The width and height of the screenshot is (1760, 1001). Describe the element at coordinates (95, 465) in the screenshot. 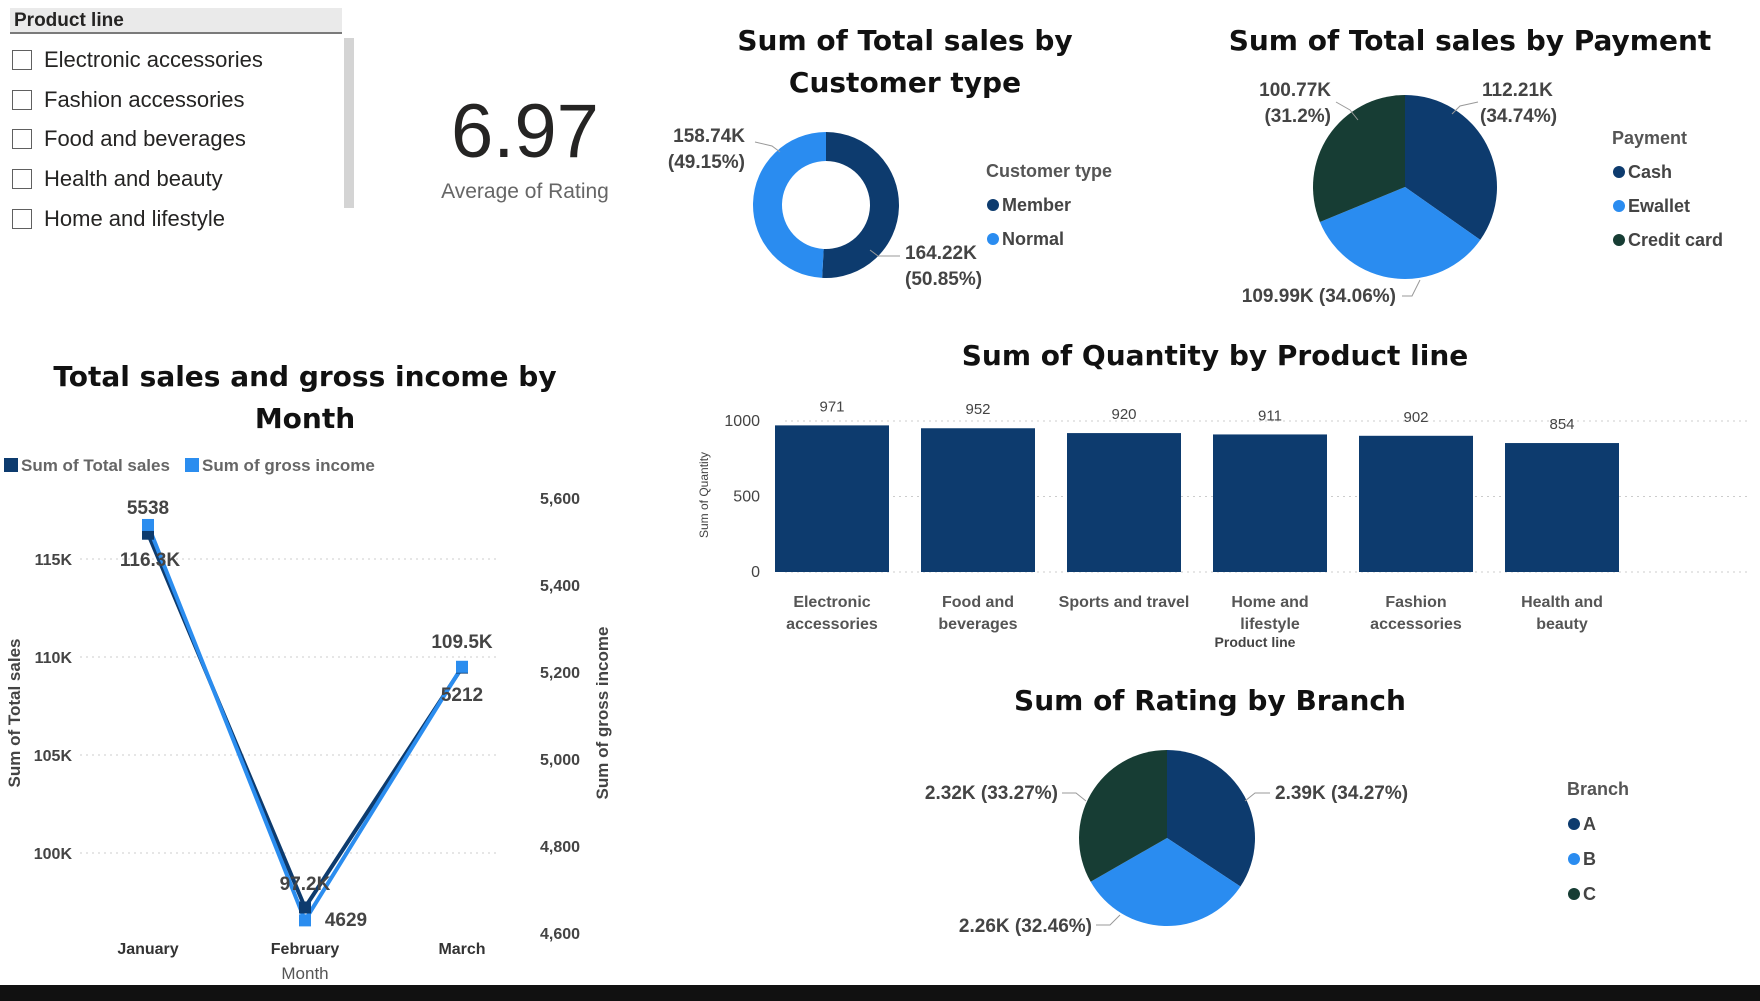

I see `legend-item: Sum of Total sales` at that location.